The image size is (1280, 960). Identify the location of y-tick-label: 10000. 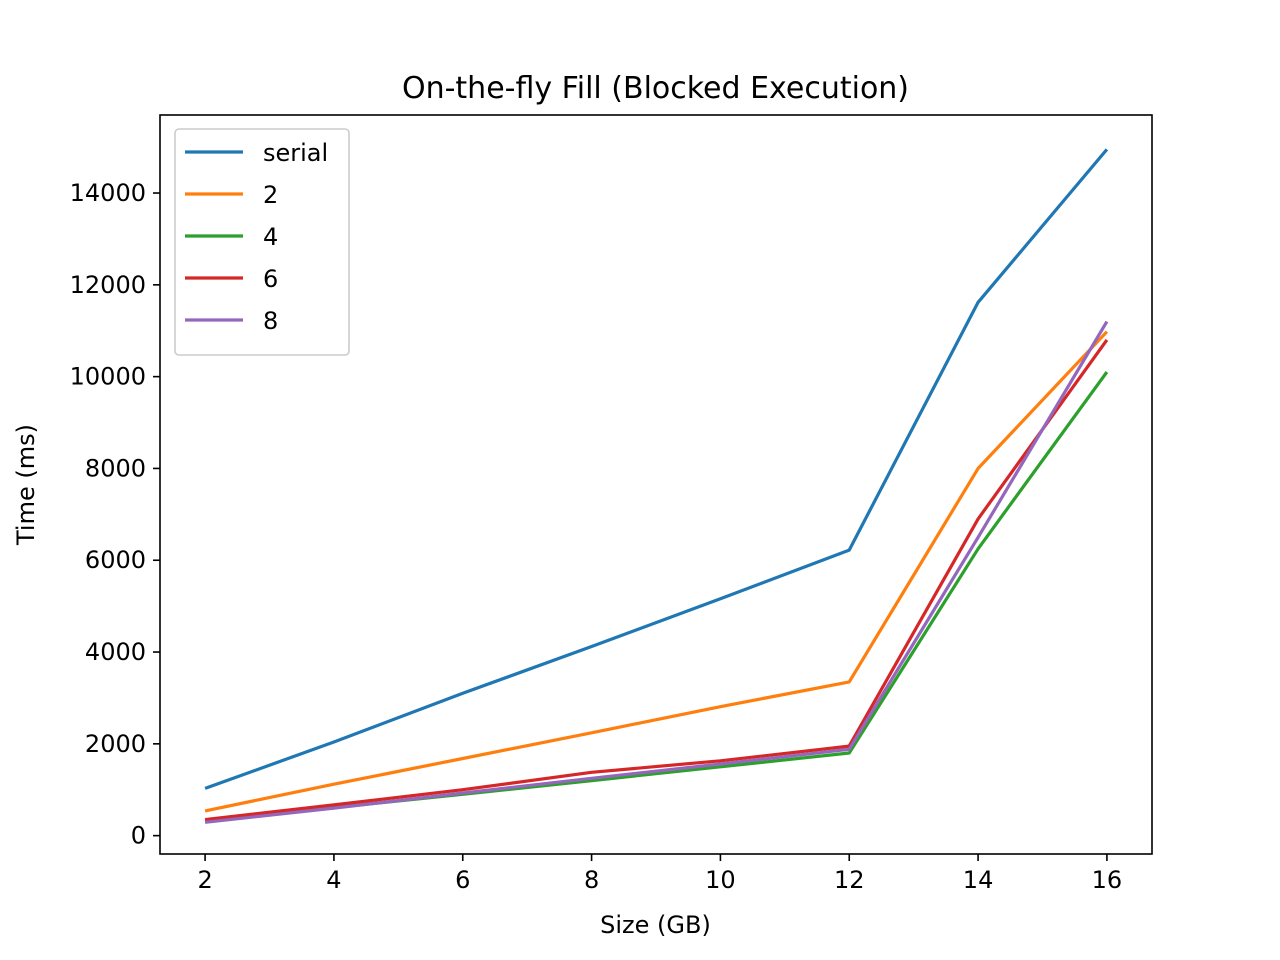
(108, 377).